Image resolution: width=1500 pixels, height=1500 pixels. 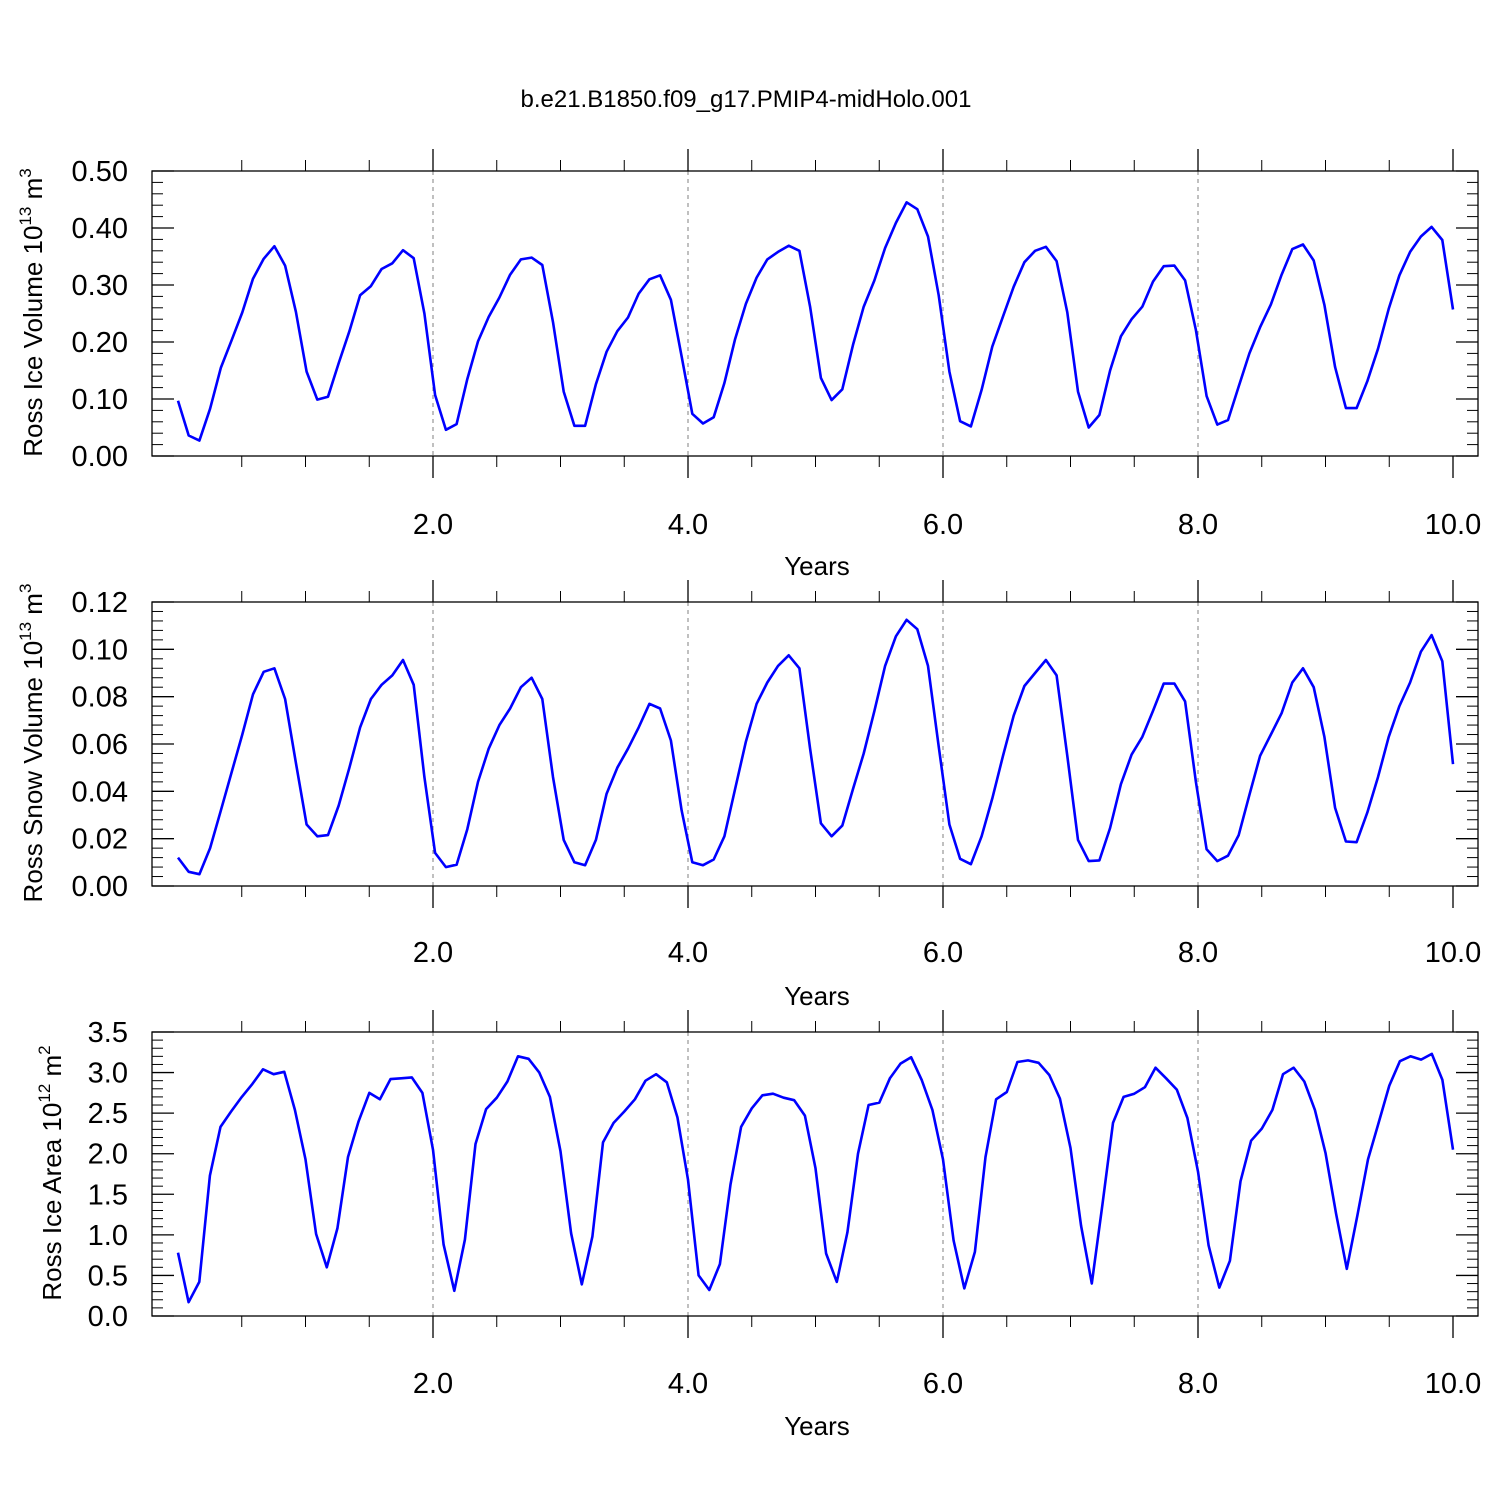 I want to click on y-axis-label: Ross Ice Area 1012 m2, so click(x=51, y=1172).